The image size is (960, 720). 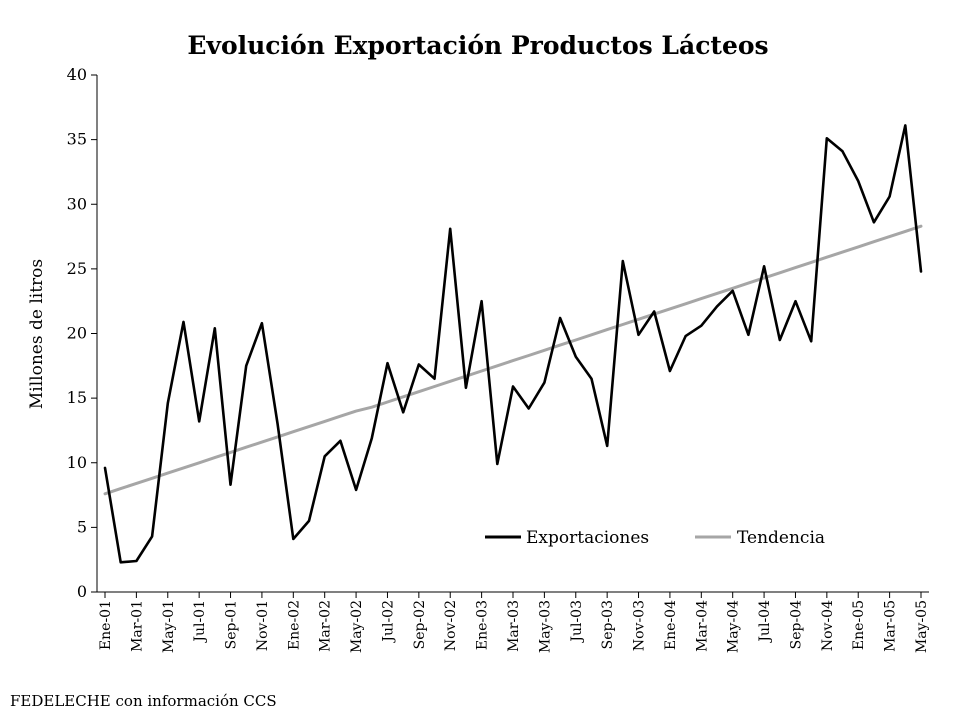 I want to click on x-tick-label: Jul-02, so click(x=388, y=622).